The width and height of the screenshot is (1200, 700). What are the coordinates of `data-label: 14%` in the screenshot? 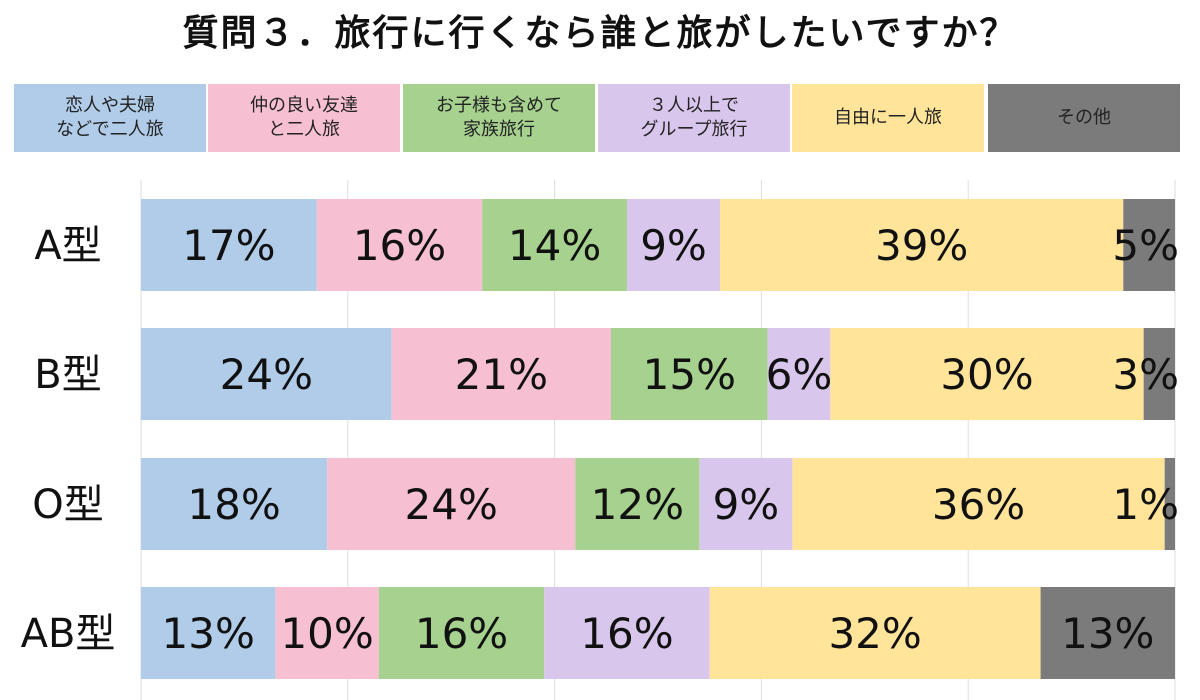 It's located at (554, 245).